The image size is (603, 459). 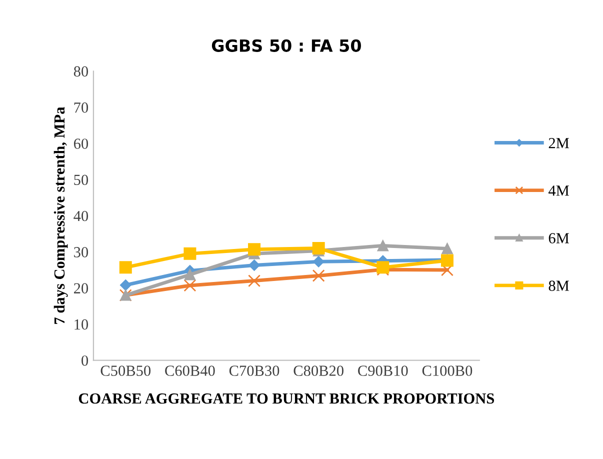 What do you see at coordinates (558, 285) in the screenshot?
I see `legend-label: 8M` at bounding box center [558, 285].